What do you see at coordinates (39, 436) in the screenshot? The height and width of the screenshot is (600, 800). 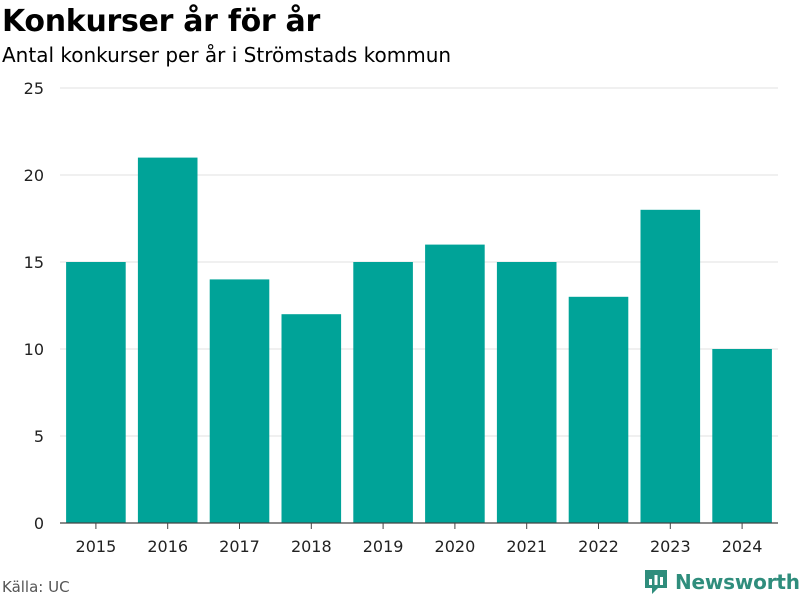 I see `y-tick-label: 5` at bounding box center [39, 436].